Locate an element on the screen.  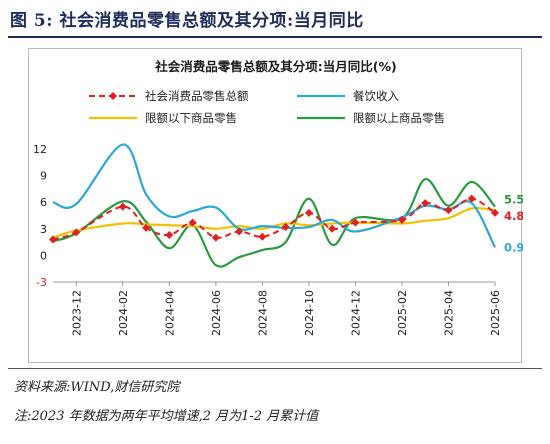
legend-label: 限额以上商品零售 is located at coordinates (399, 118).